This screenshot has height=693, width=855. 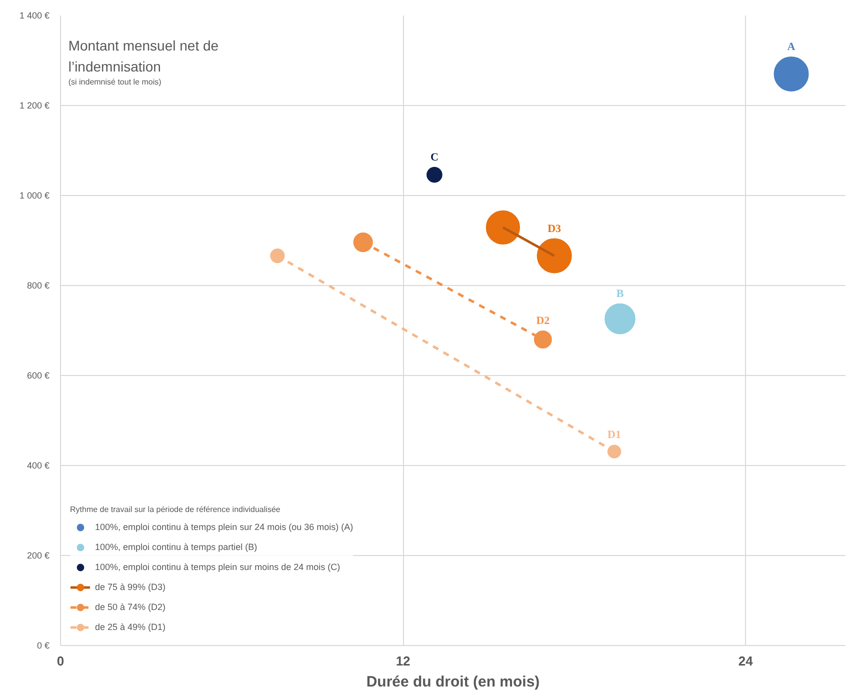 What do you see at coordinates (130, 607) in the screenshot?
I see `legend-label: de 50 à 74% (D2)` at bounding box center [130, 607].